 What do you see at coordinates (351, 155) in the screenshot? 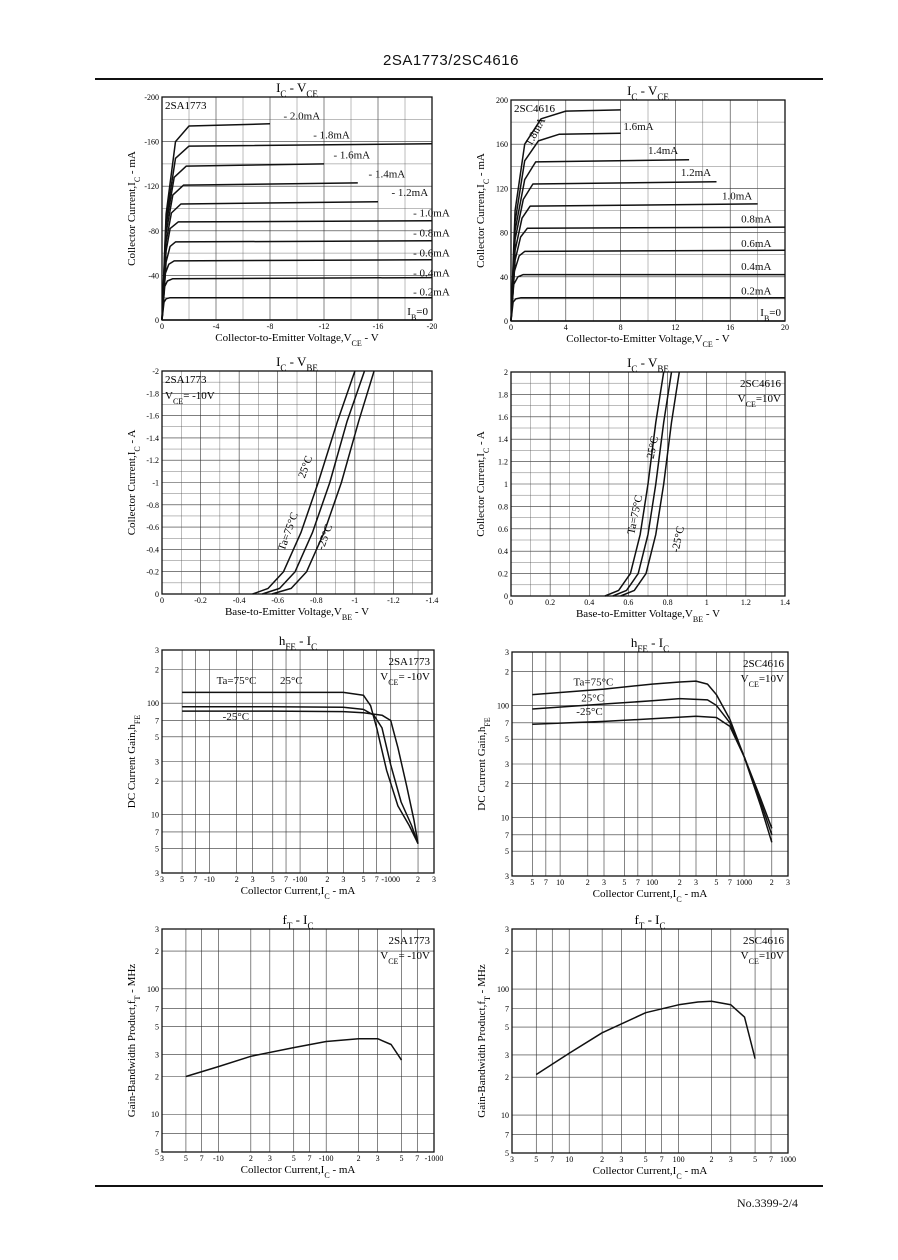
I see `series-label: - 1.6mA` at bounding box center [351, 155].